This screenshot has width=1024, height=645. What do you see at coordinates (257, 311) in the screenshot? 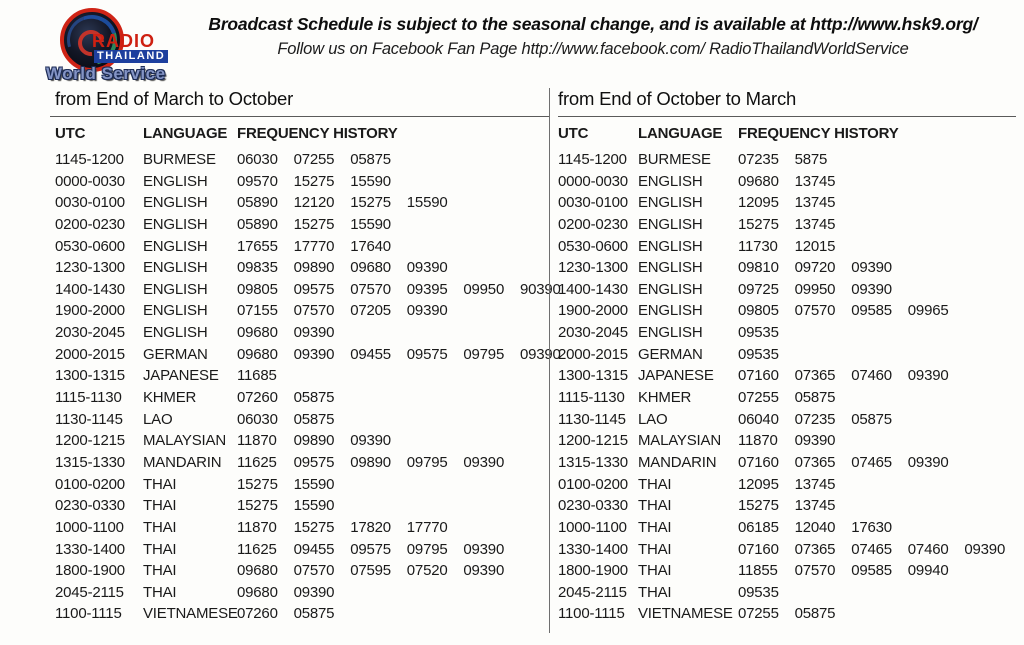
I see `frequency-cell: 07155` at bounding box center [257, 311].